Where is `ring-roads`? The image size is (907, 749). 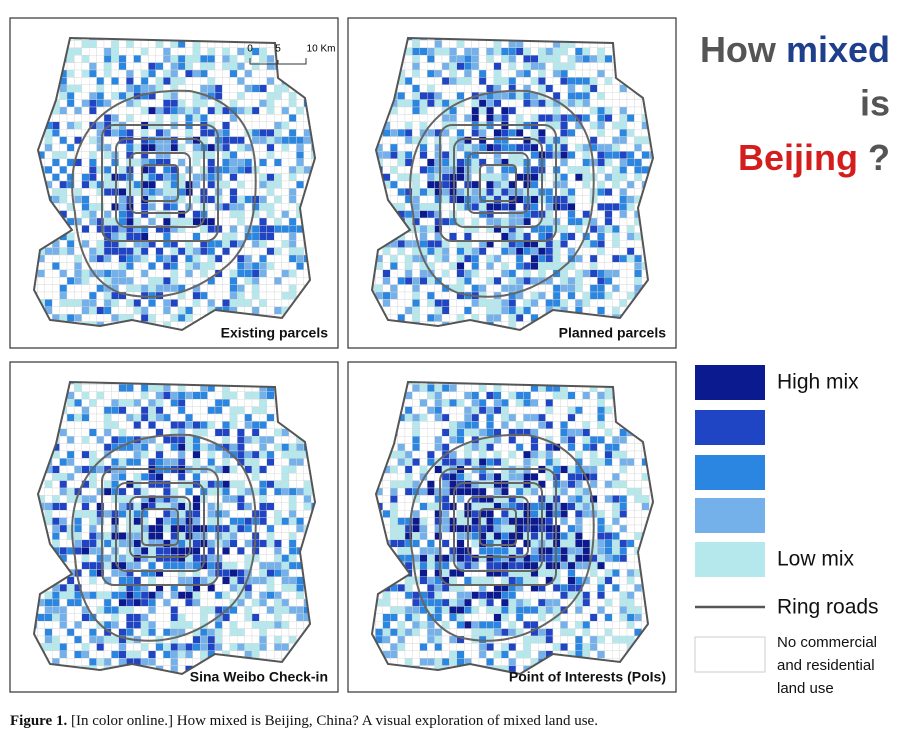 ring-roads is located at coordinates (164, 537).